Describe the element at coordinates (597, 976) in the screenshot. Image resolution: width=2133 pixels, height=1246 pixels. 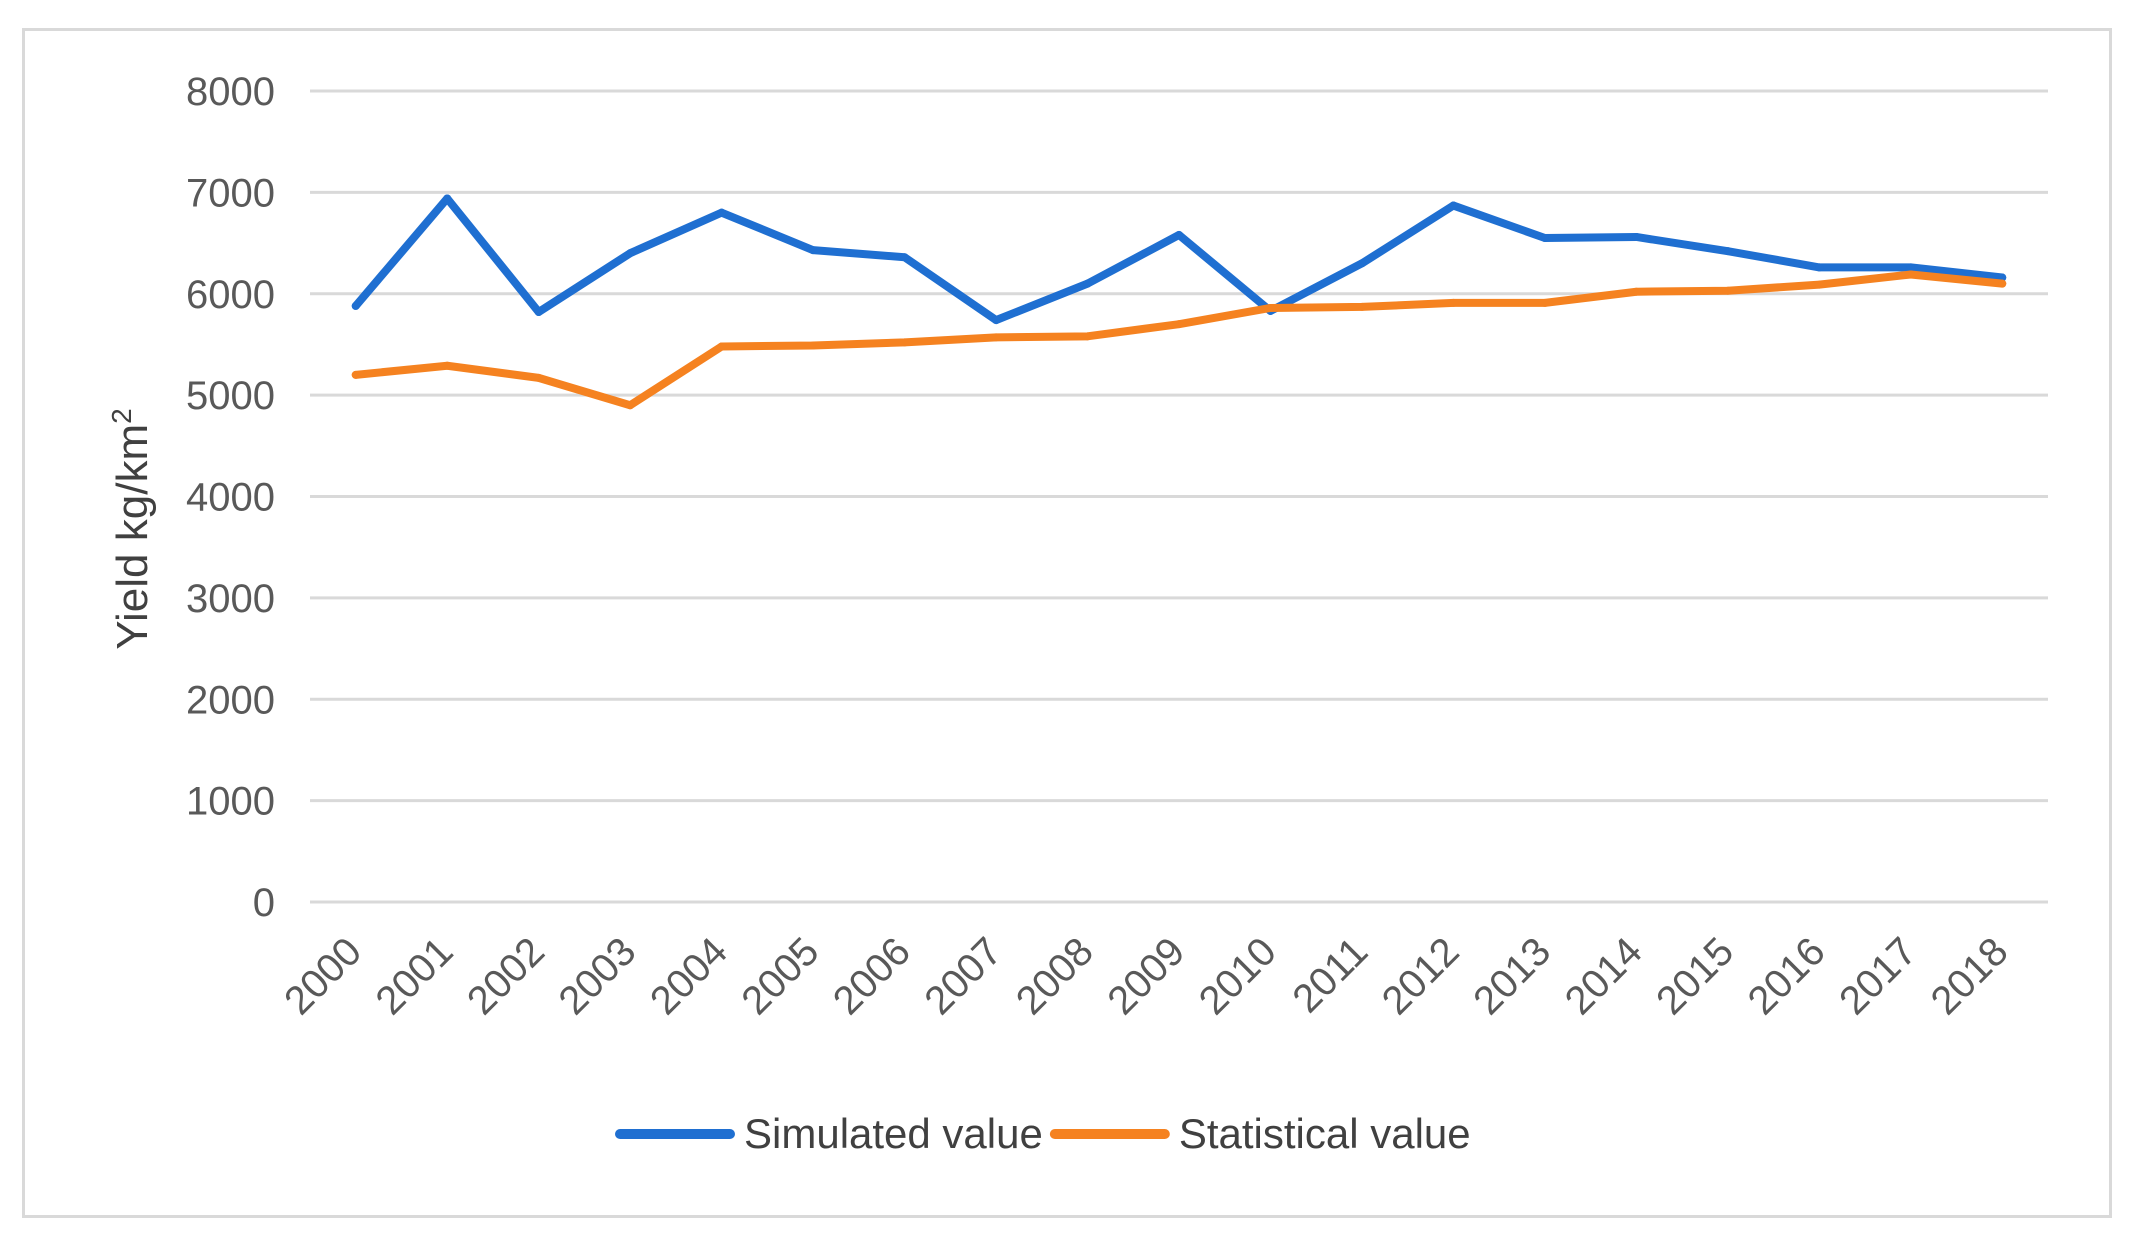
I see `x-tick-label: 2003` at that location.